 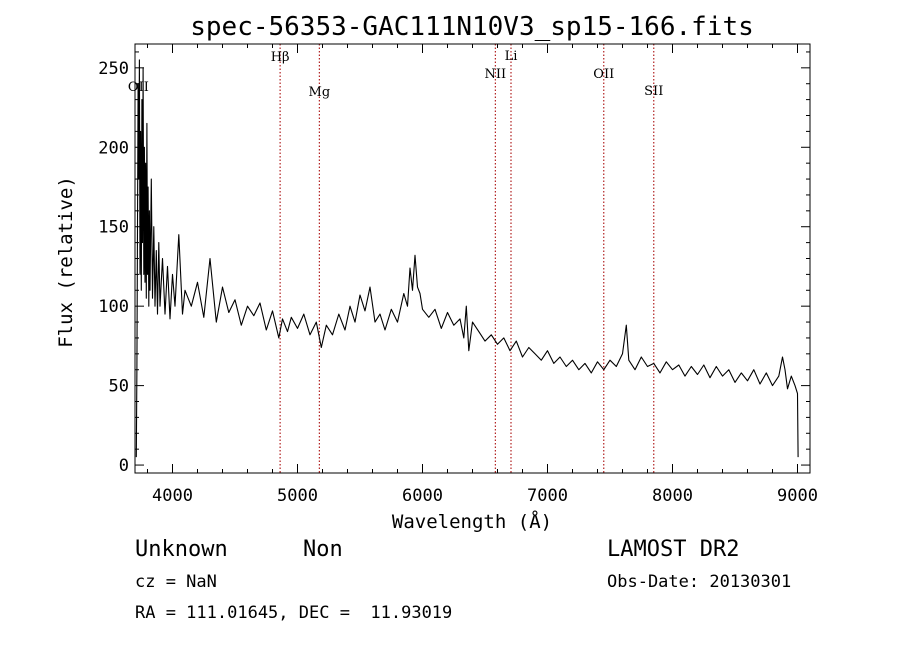 I want to click on subclass-label: Non, so click(x=323, y=549).